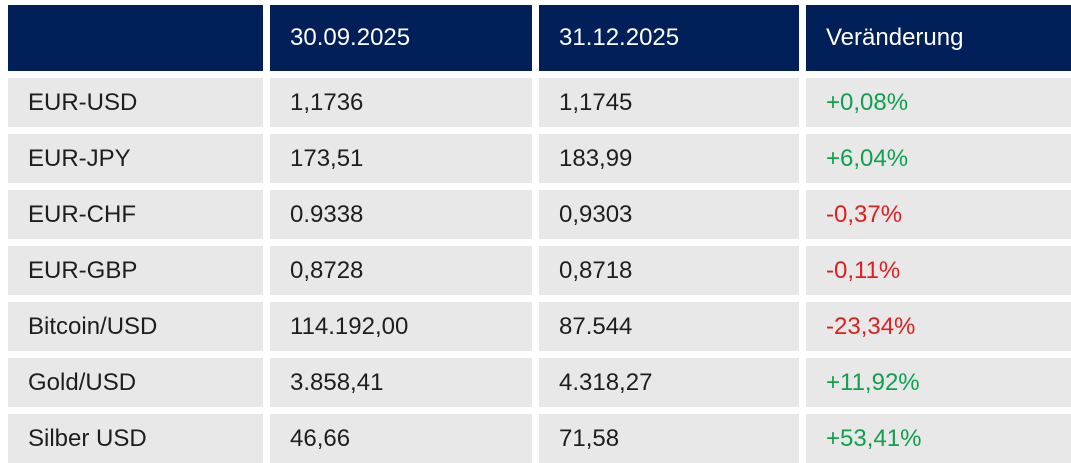 The image size is (1071, 463). Describe the element at coordinates (938, 214) in the screenshot. I see `change-eur-chf: -0,37%` at that location.